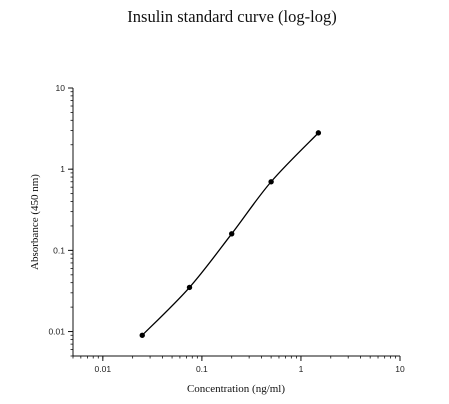 The width and height of the screenshot is (449, 404). Describe the element at coordinates (236, 389) in the screenshot. I see `x-axis-label: Concentration (ng/ml)` at that location.